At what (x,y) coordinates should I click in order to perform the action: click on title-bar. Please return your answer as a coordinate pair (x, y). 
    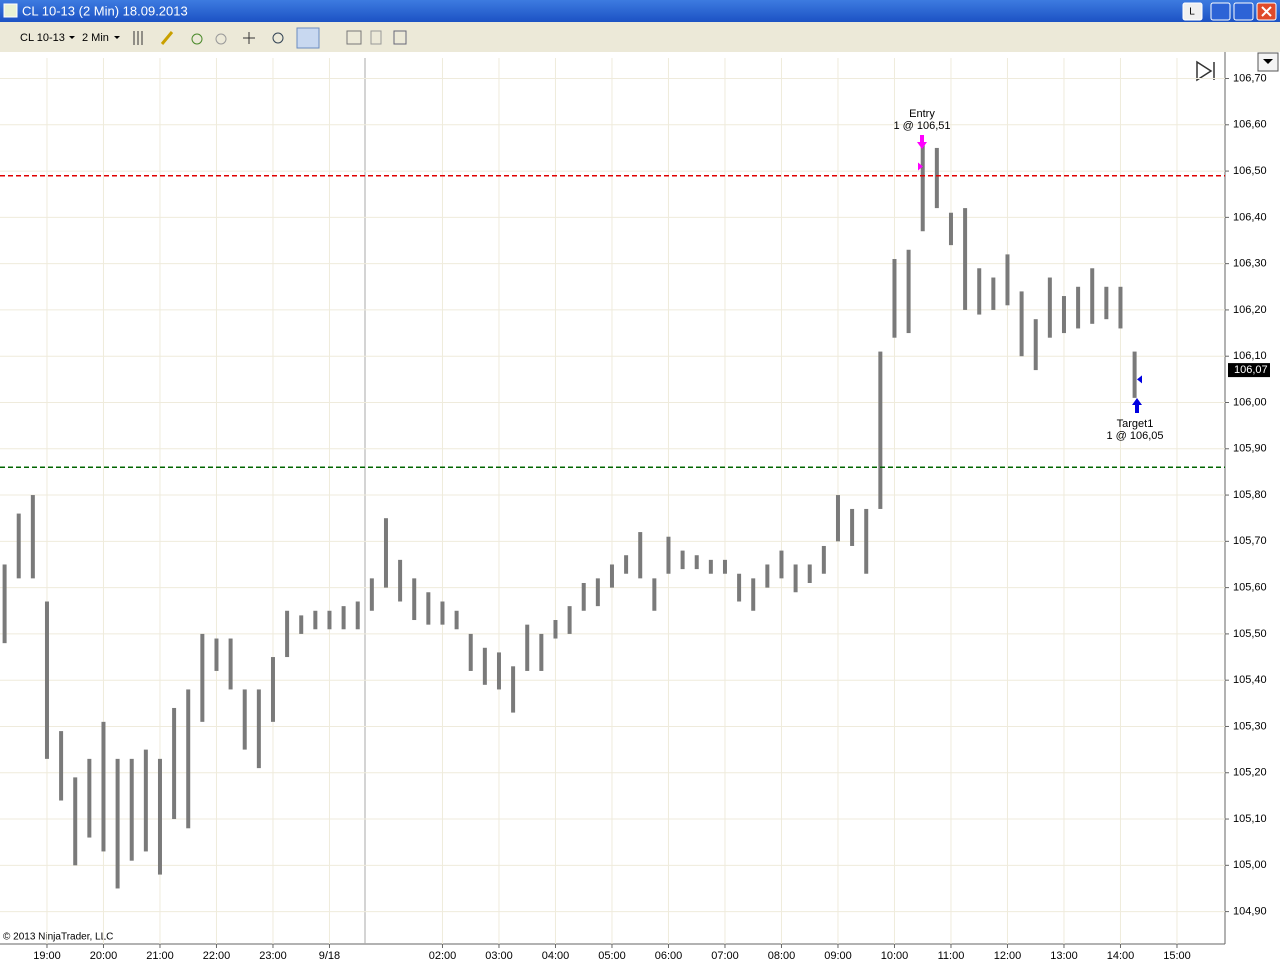
    Looking at the image, I should click on (640, 11).